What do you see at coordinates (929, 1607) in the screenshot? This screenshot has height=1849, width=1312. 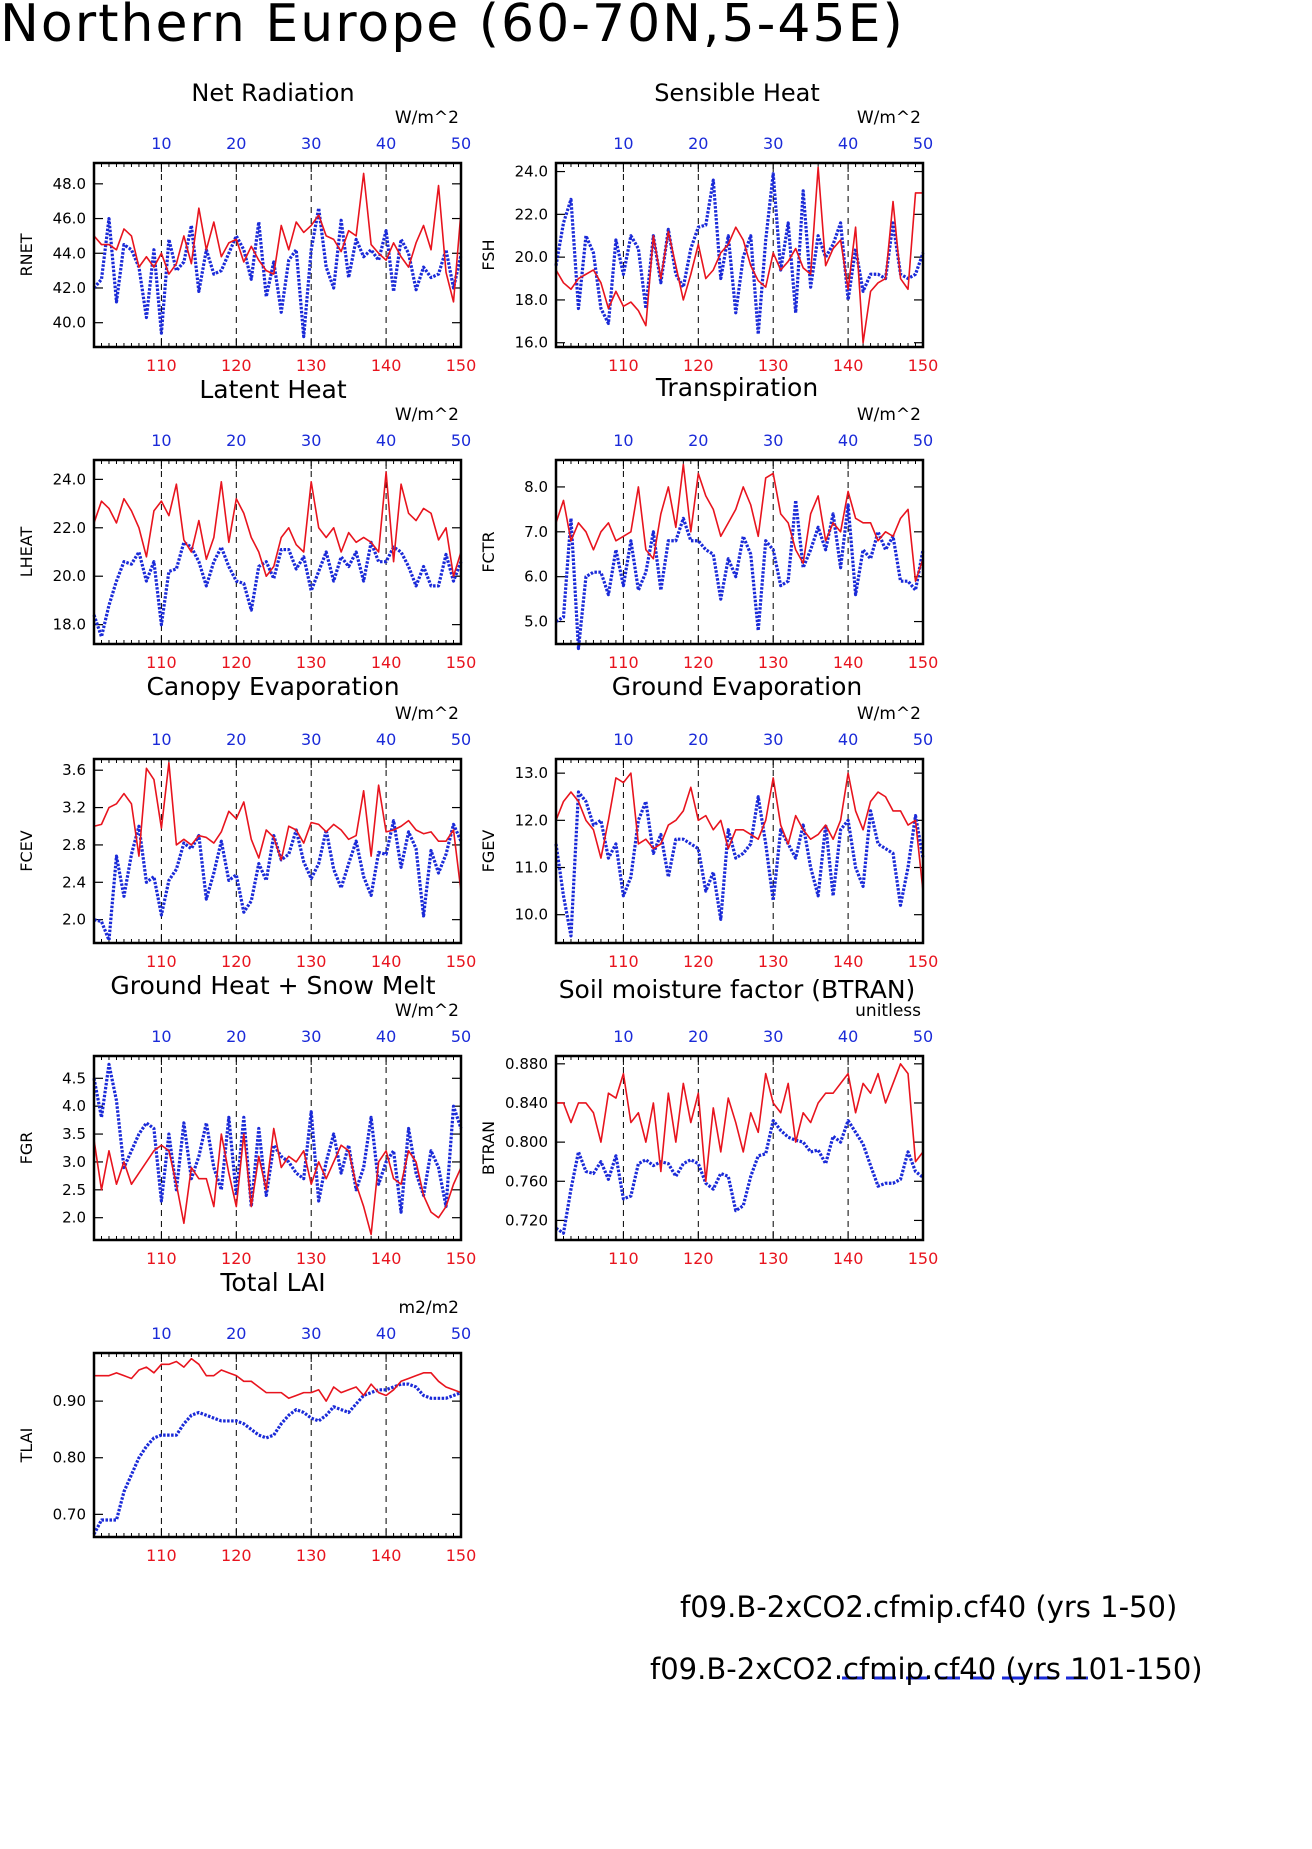 I see `legend-label-yrs-1-50: f09.B-2xCO2.cfmip.cf40 (yrs 1-50)` at bounding box center [929, 1607].